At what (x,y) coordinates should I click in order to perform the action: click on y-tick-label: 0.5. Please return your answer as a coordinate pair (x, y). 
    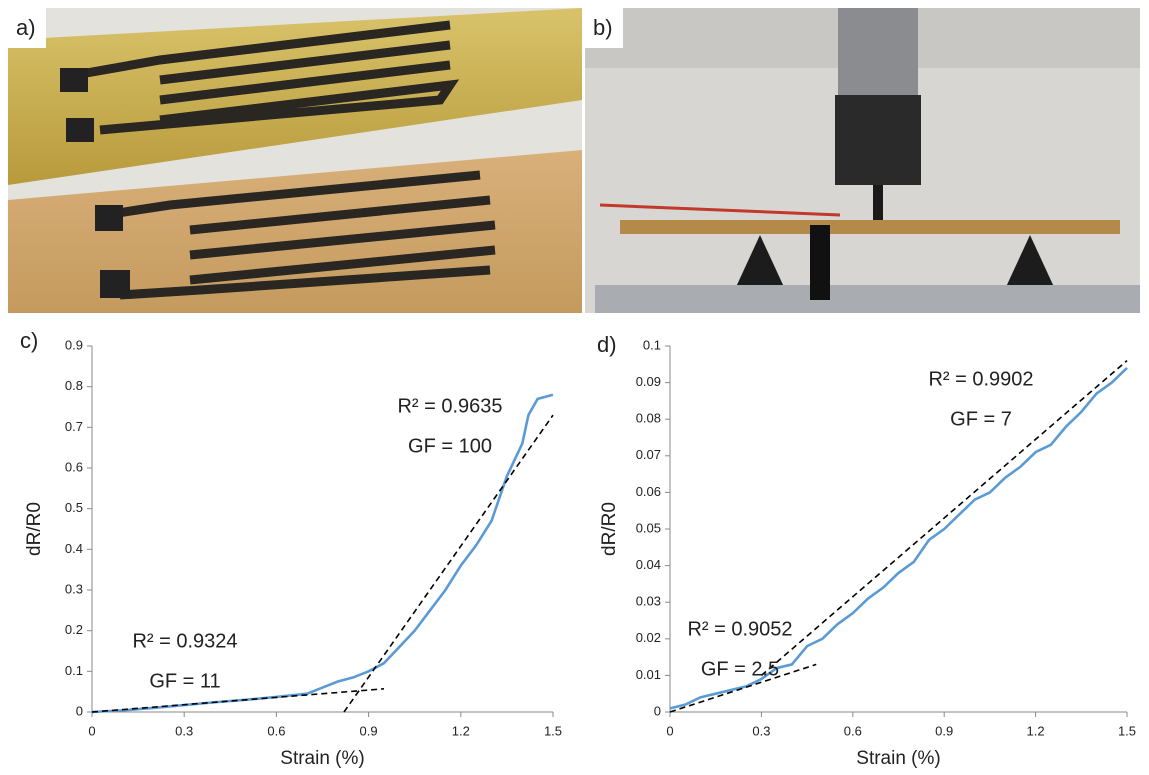
    Looking at the image, I should click on (74, 507).